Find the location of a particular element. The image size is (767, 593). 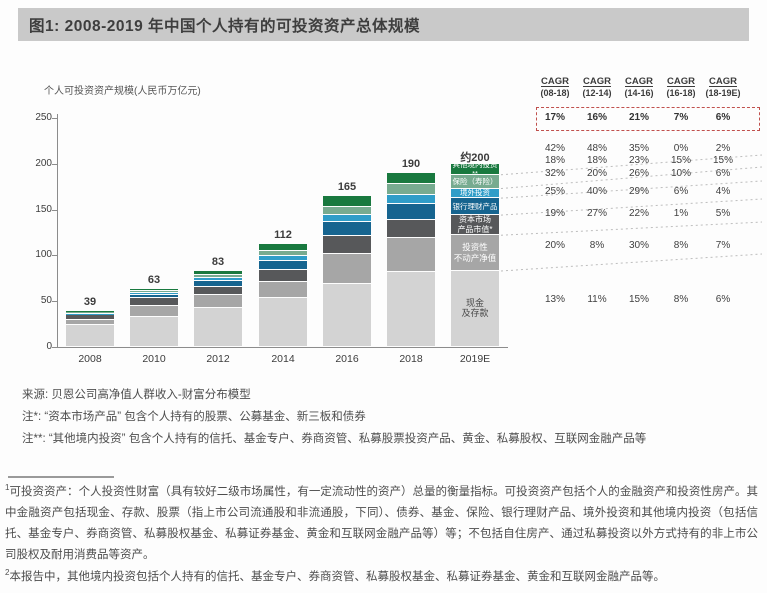

bar-segment-投资性不动产净值: 投资性 不动产净值 is located at coordinates (475, 252).